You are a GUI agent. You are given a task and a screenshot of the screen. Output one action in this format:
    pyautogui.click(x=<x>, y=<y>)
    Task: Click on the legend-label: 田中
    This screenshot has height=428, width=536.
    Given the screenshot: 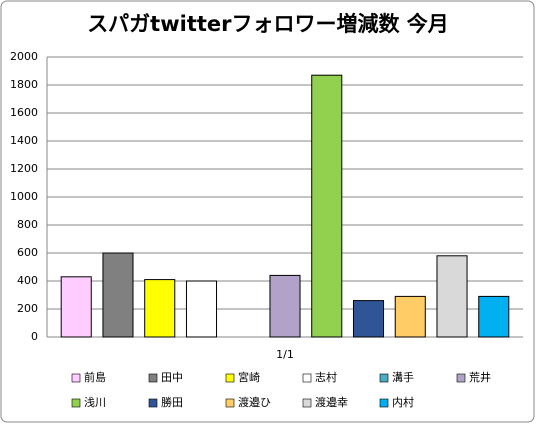 What is the action you would take?
    pyautogui.click(x=172, y=377)
    